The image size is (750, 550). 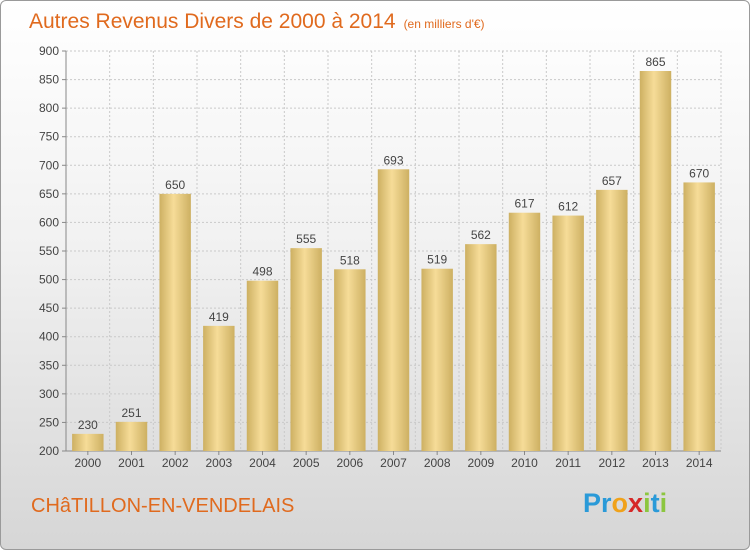 What do you see at coordinates (437, 359) in the screenshot?
I see `bar-2008` at bounding box center [437, 359].